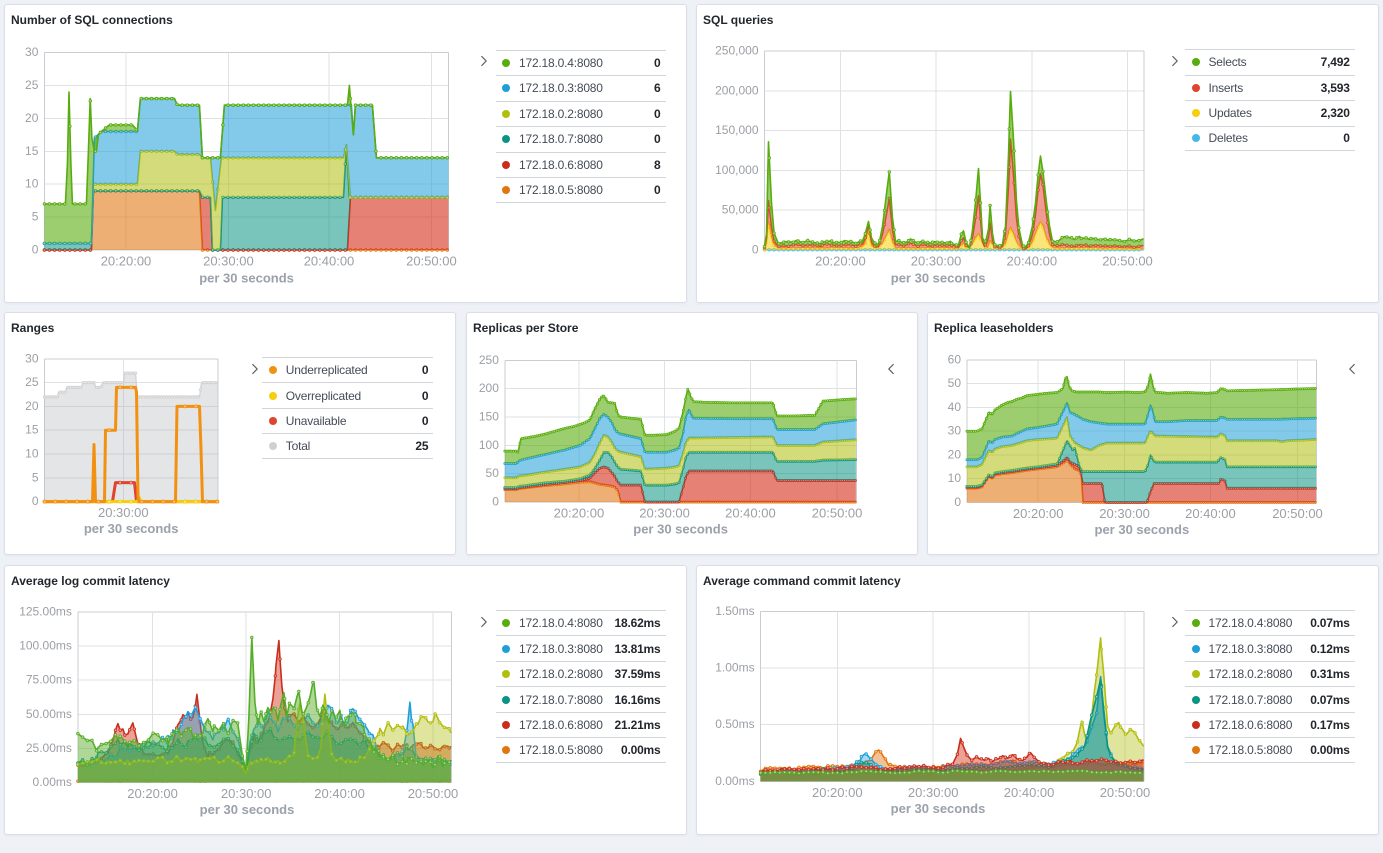 This screenshot has height=853, width=1383. I want to click on svg-text: 0.50ms, so click(734, 724).